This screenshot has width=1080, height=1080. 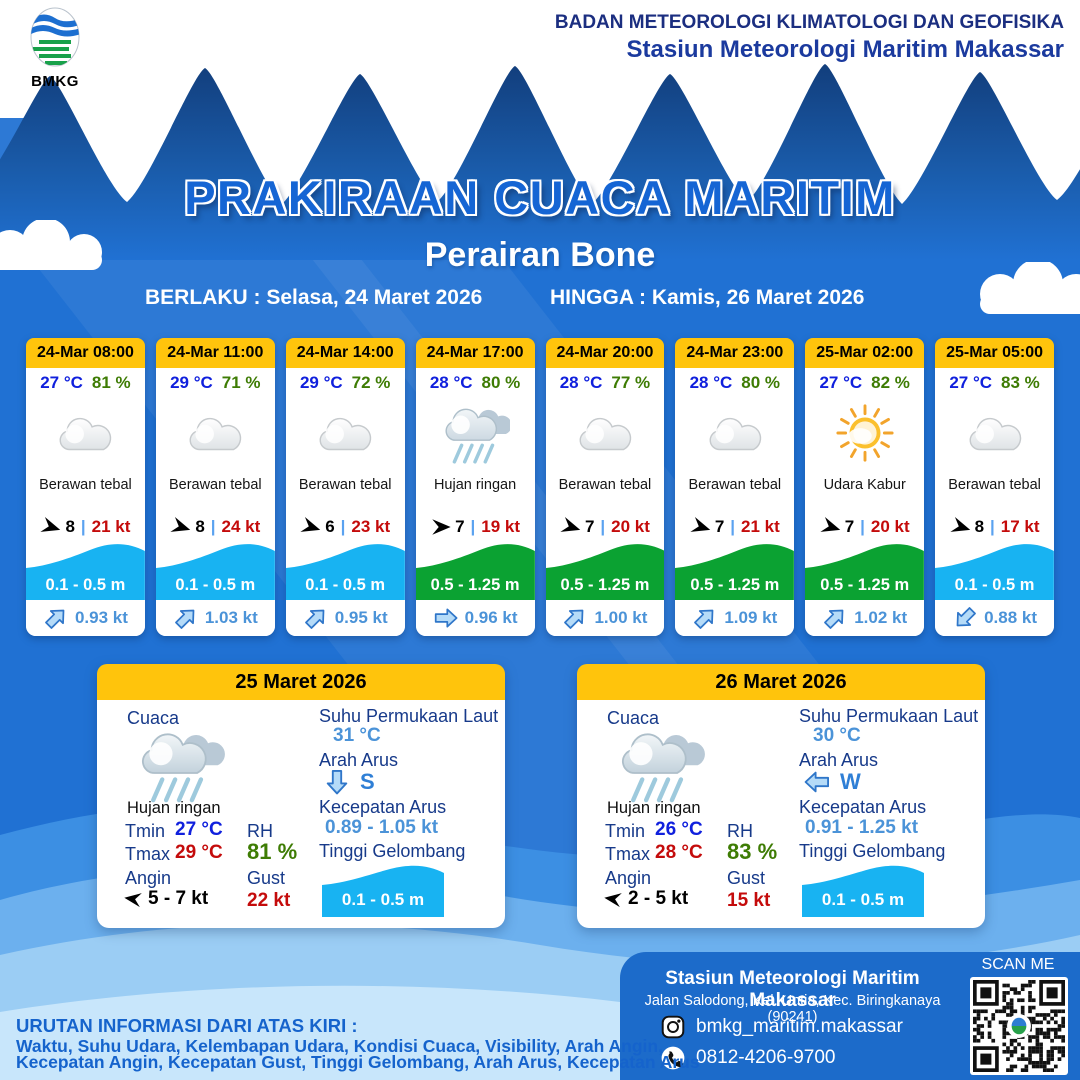 I want to click on qr-code, so click(x=1019, y=1026).